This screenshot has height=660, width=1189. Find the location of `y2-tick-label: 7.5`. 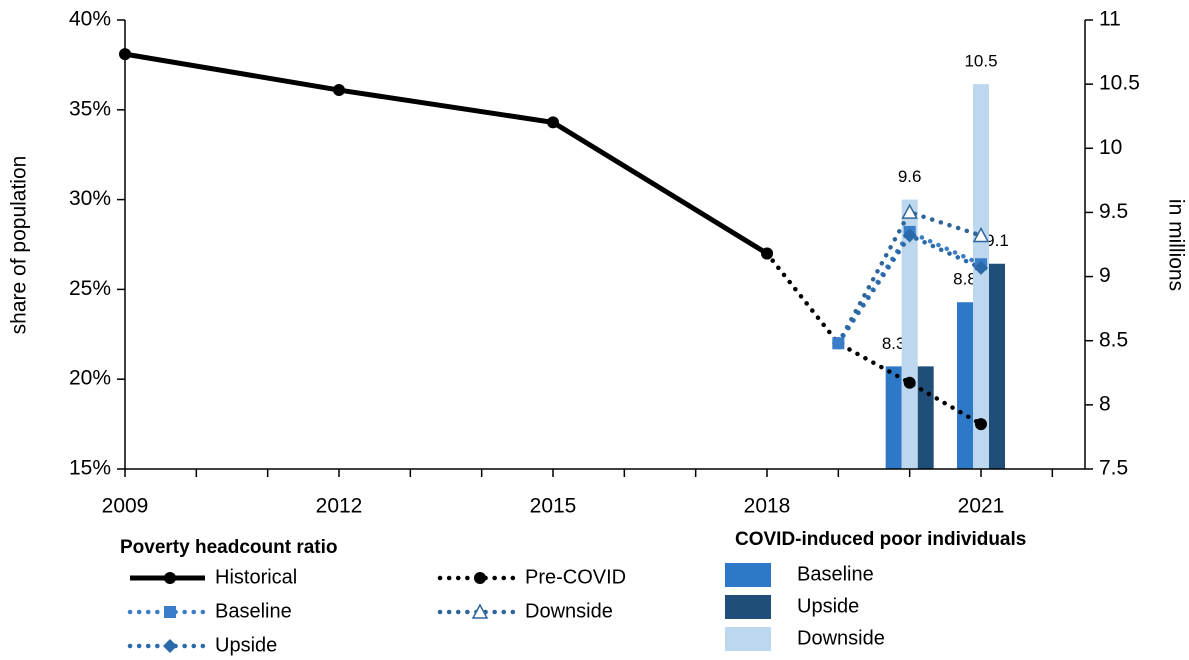

y2-tick-label: 7.5 is located at coordinates (1113, 468).